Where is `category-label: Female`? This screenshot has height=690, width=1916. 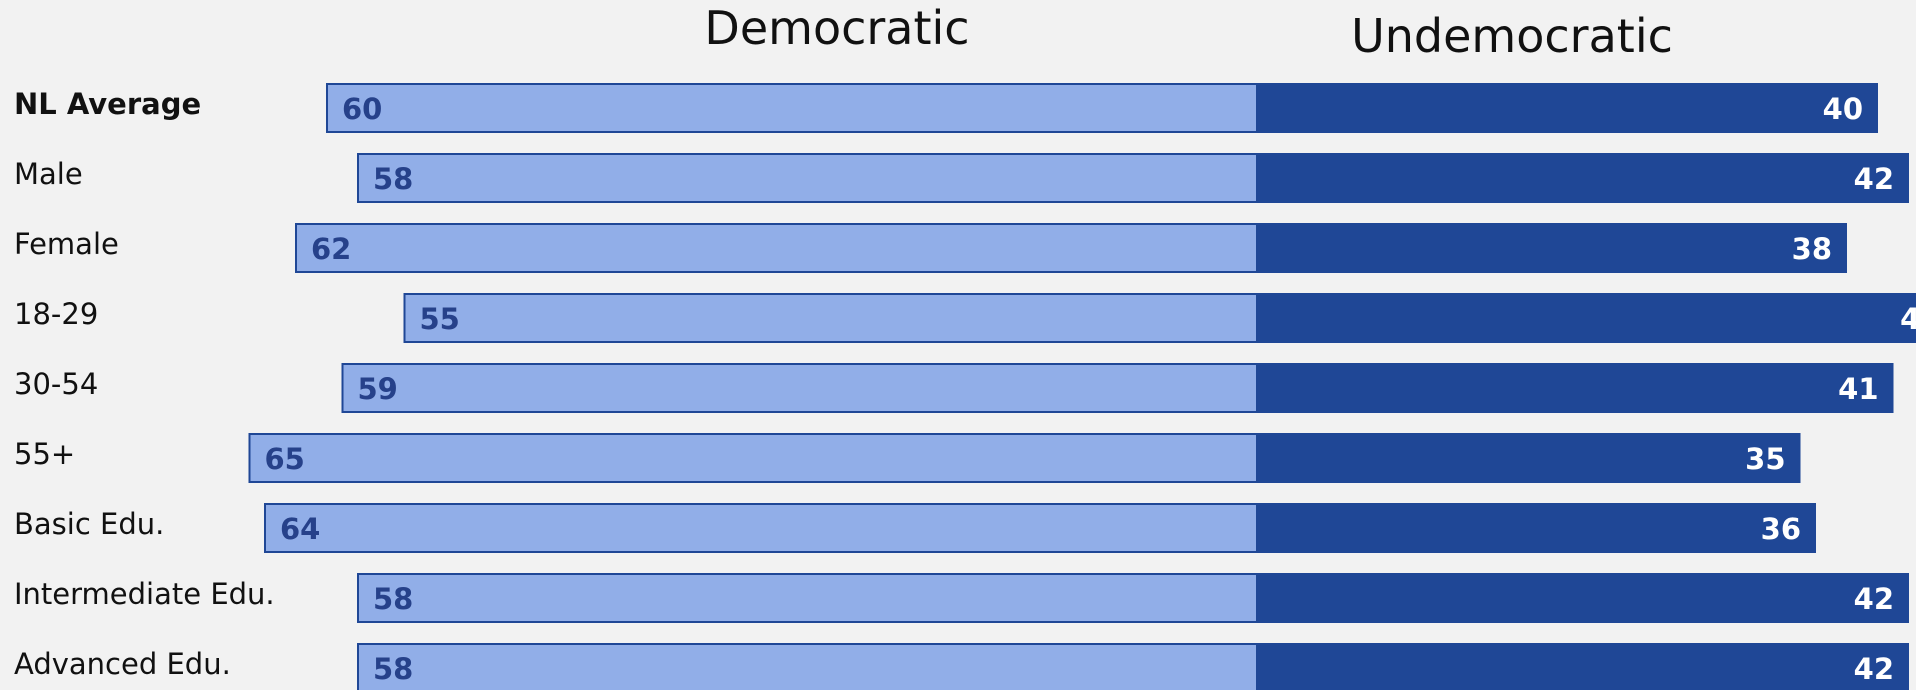 category-label: Female is located at coordinates (66, 244).